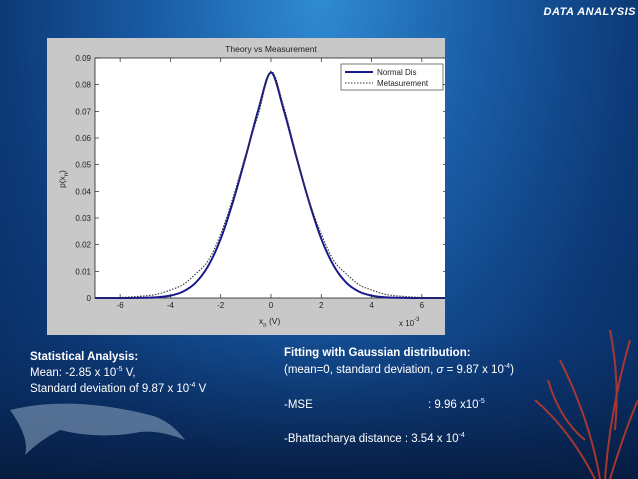 This screenshot has height=479, width=638. What do you see at coordinates (63, 179) in the screenshot?
I see `y-axis-label: p(xn)` at bounding box center [63, 179].